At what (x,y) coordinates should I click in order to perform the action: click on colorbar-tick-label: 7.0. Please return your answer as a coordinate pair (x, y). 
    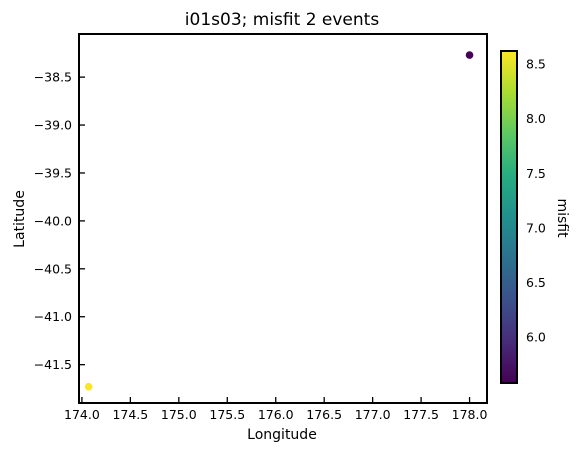
    Looking at the image, I should click on (536, 227).